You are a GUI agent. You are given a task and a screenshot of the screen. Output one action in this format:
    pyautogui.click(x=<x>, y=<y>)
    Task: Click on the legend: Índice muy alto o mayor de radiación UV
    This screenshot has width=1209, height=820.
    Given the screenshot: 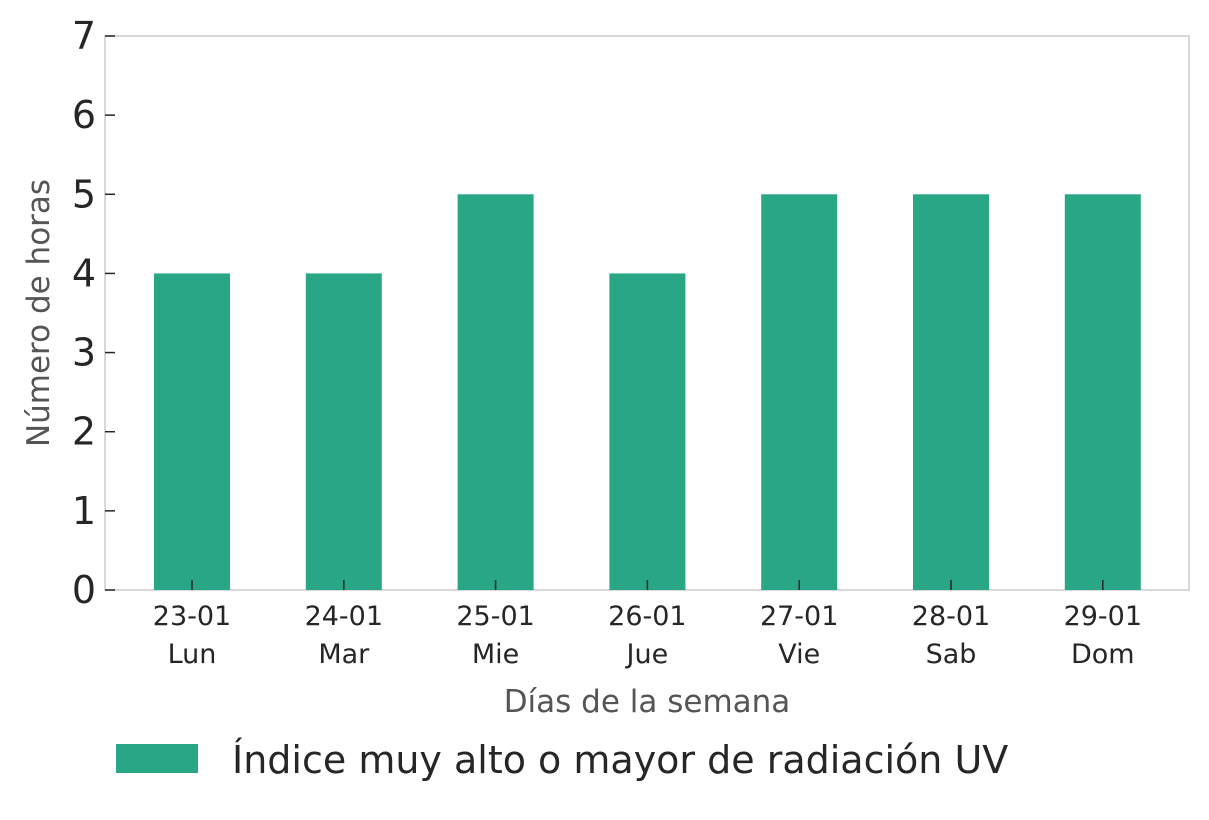 What is the action you would take?
    pyautogui.click(x=562, y=760)
    